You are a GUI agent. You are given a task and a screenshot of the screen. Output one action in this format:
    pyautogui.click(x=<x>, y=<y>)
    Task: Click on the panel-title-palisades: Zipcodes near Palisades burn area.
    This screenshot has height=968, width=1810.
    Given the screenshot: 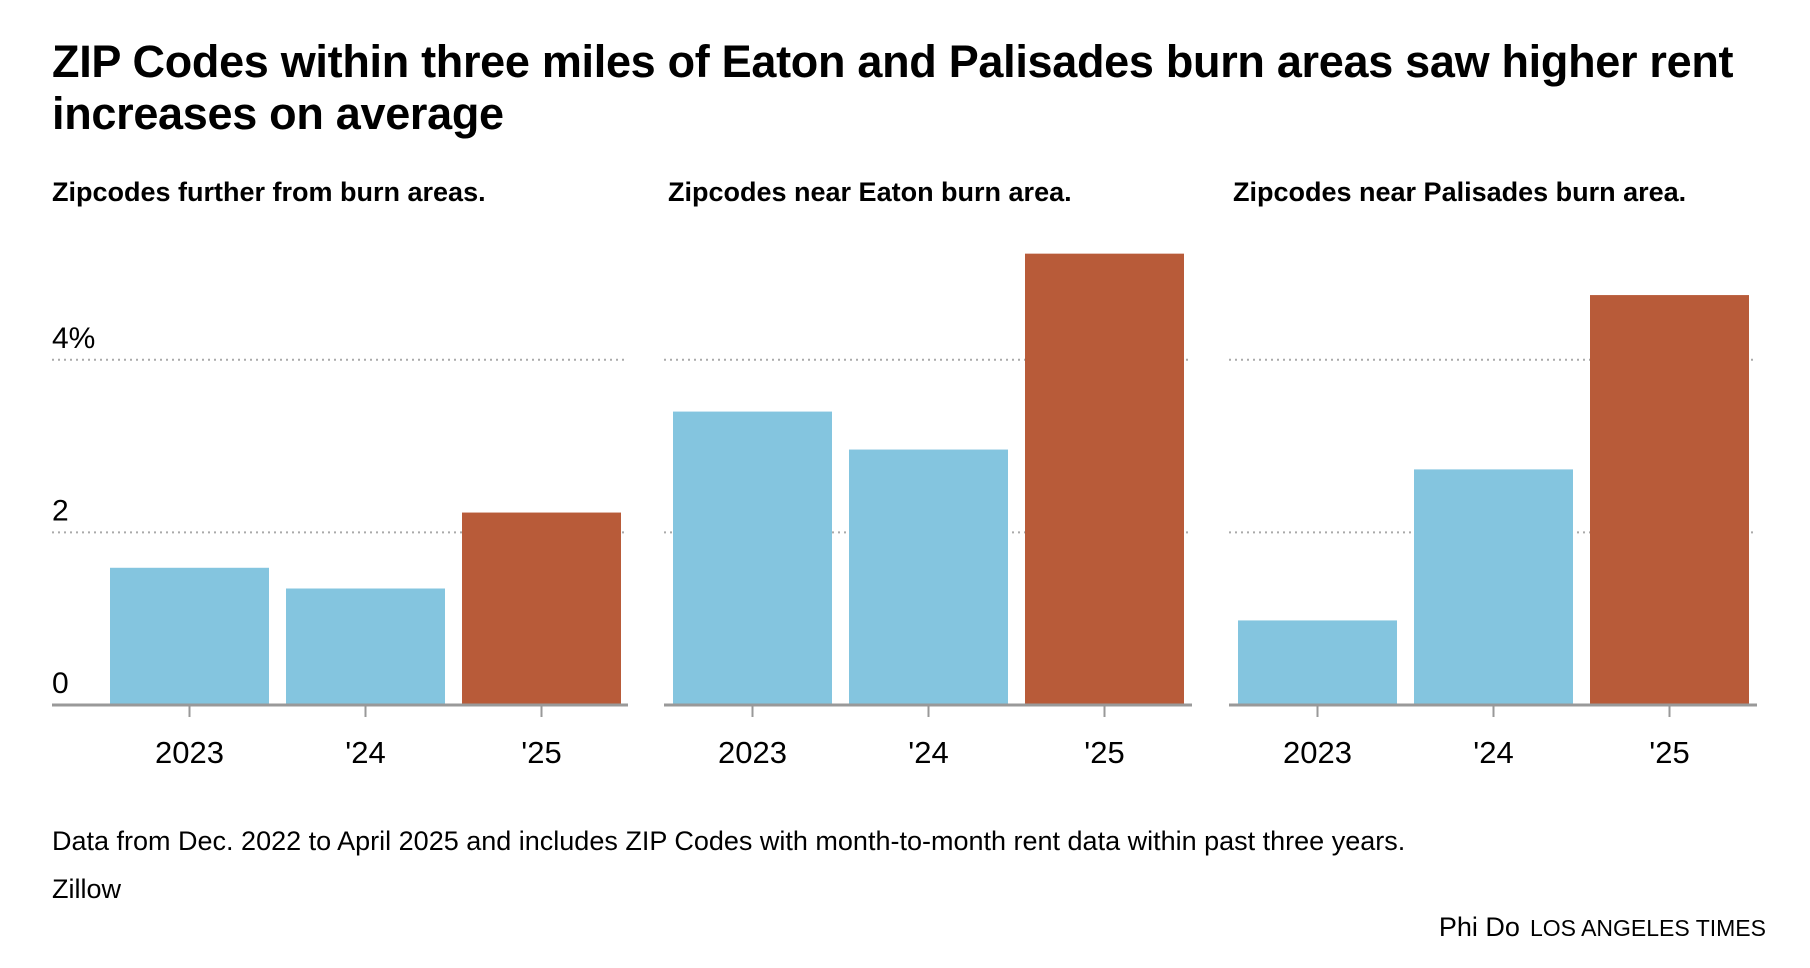 What is the action you would take?
    pyautogui.click(x=1460, y=192)
    